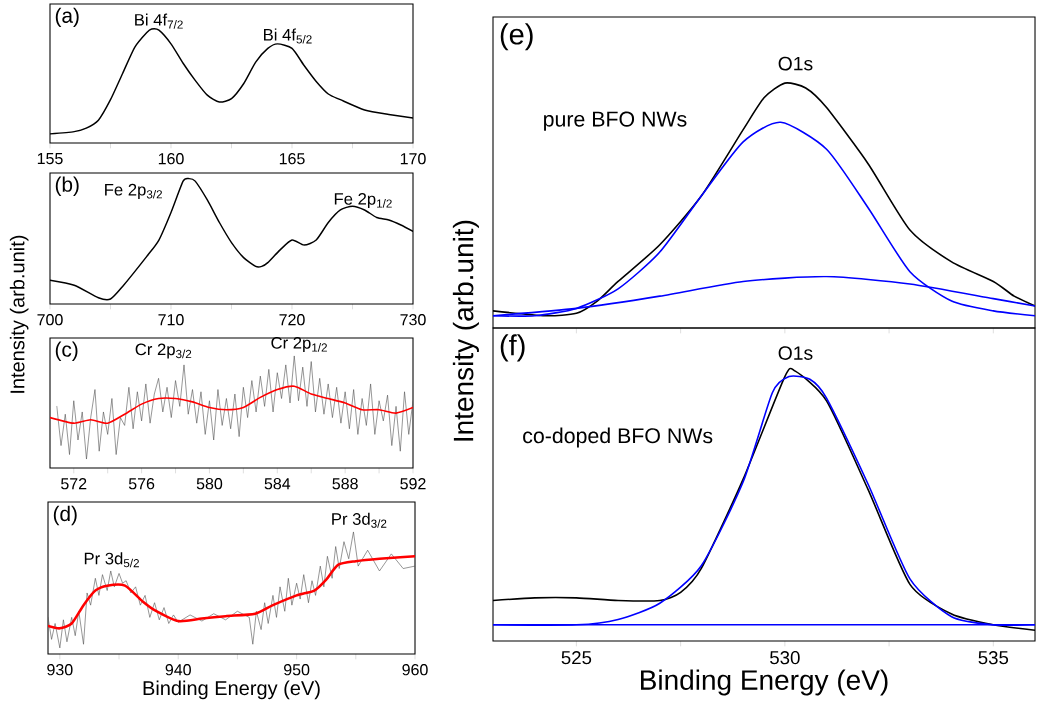 The width and height of the screenshot is (1038, 714). What do you see at coordinates (413, 484) in the screenshot?
I see `x-tick-label: 592` at bounding box center [413, 484].